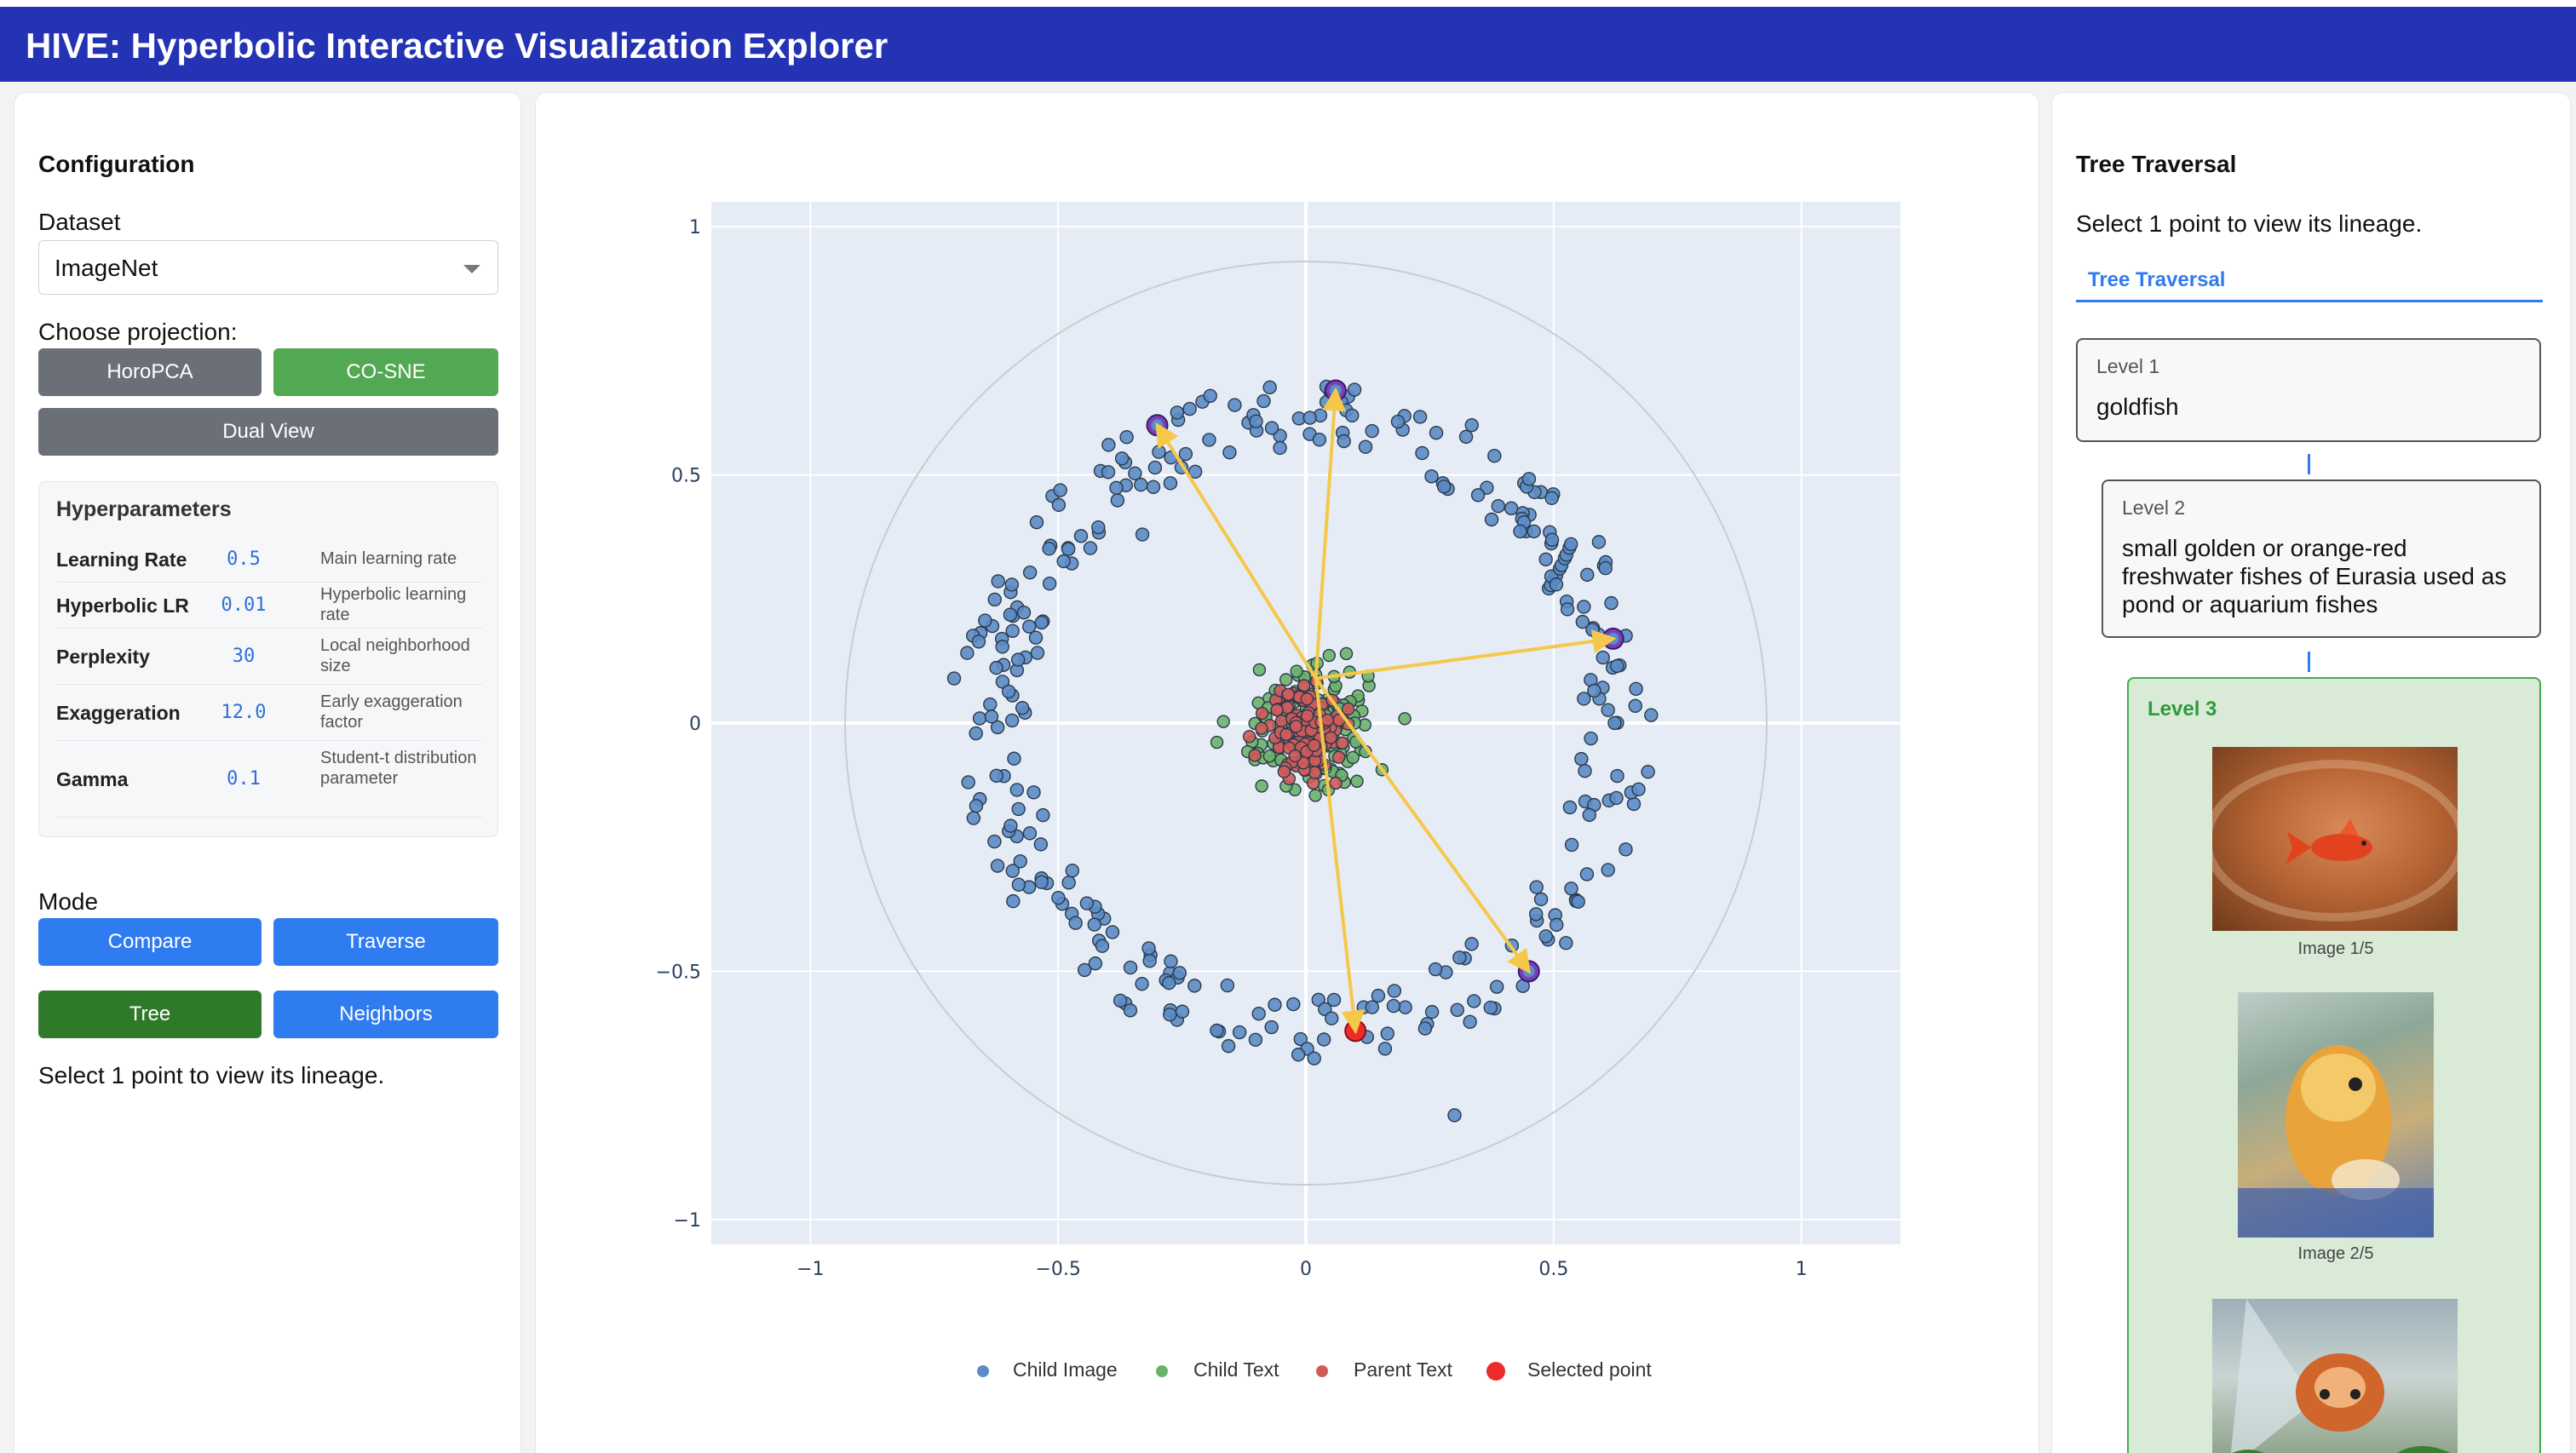  What do you see at coordinates (2157, 279) in the screenshot?
I see `tab-tree-traversal: Tree Traversal` at bounding box center [2157, 279].